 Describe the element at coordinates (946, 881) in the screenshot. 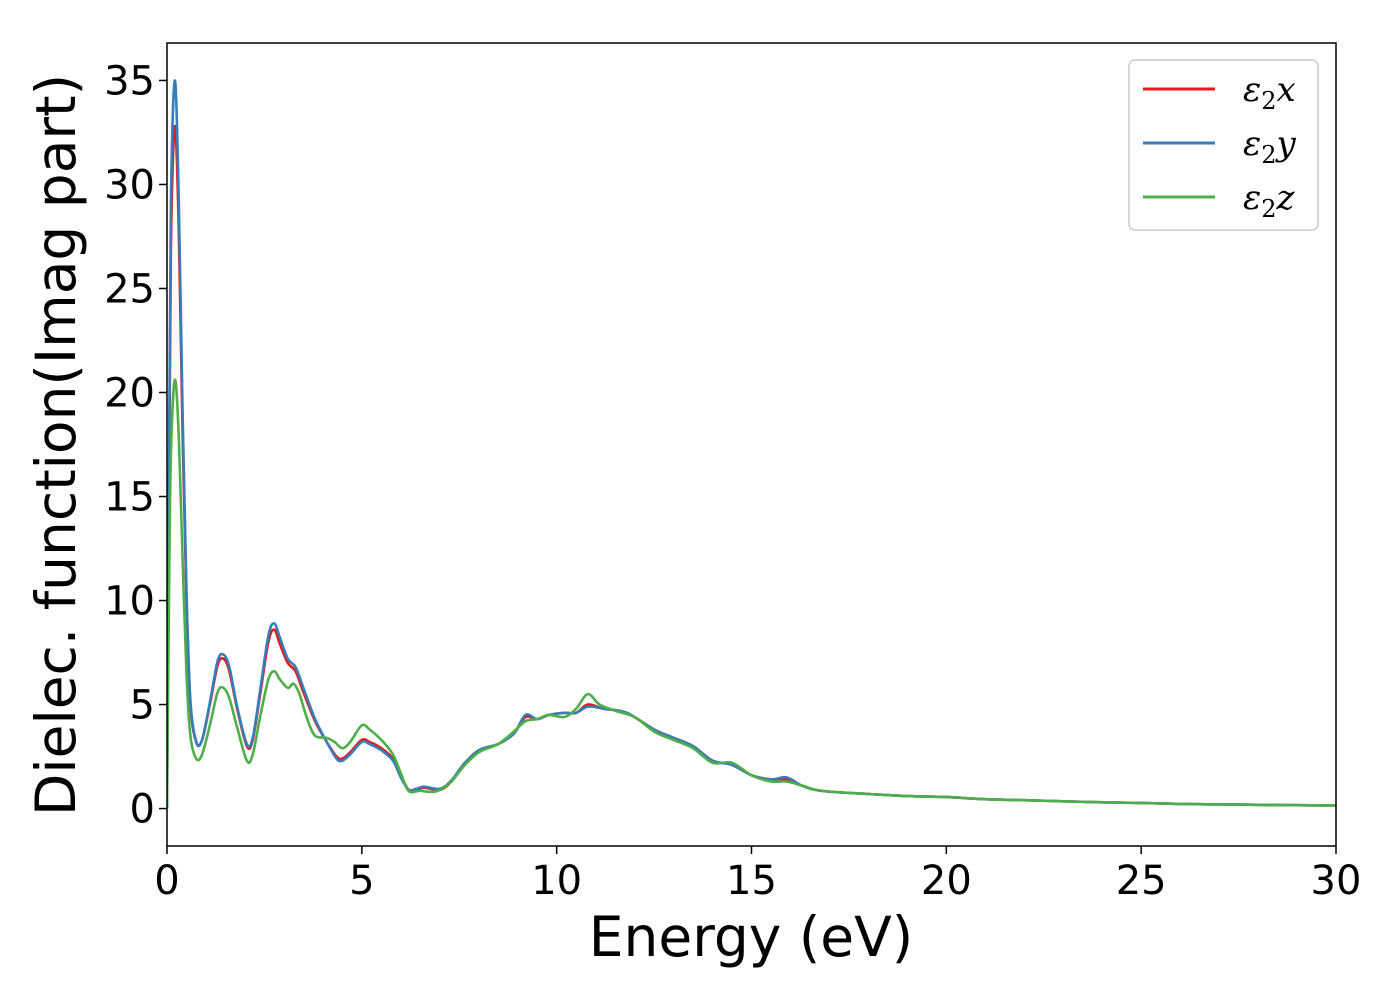

I see `x-tick-label: 20` at that location.